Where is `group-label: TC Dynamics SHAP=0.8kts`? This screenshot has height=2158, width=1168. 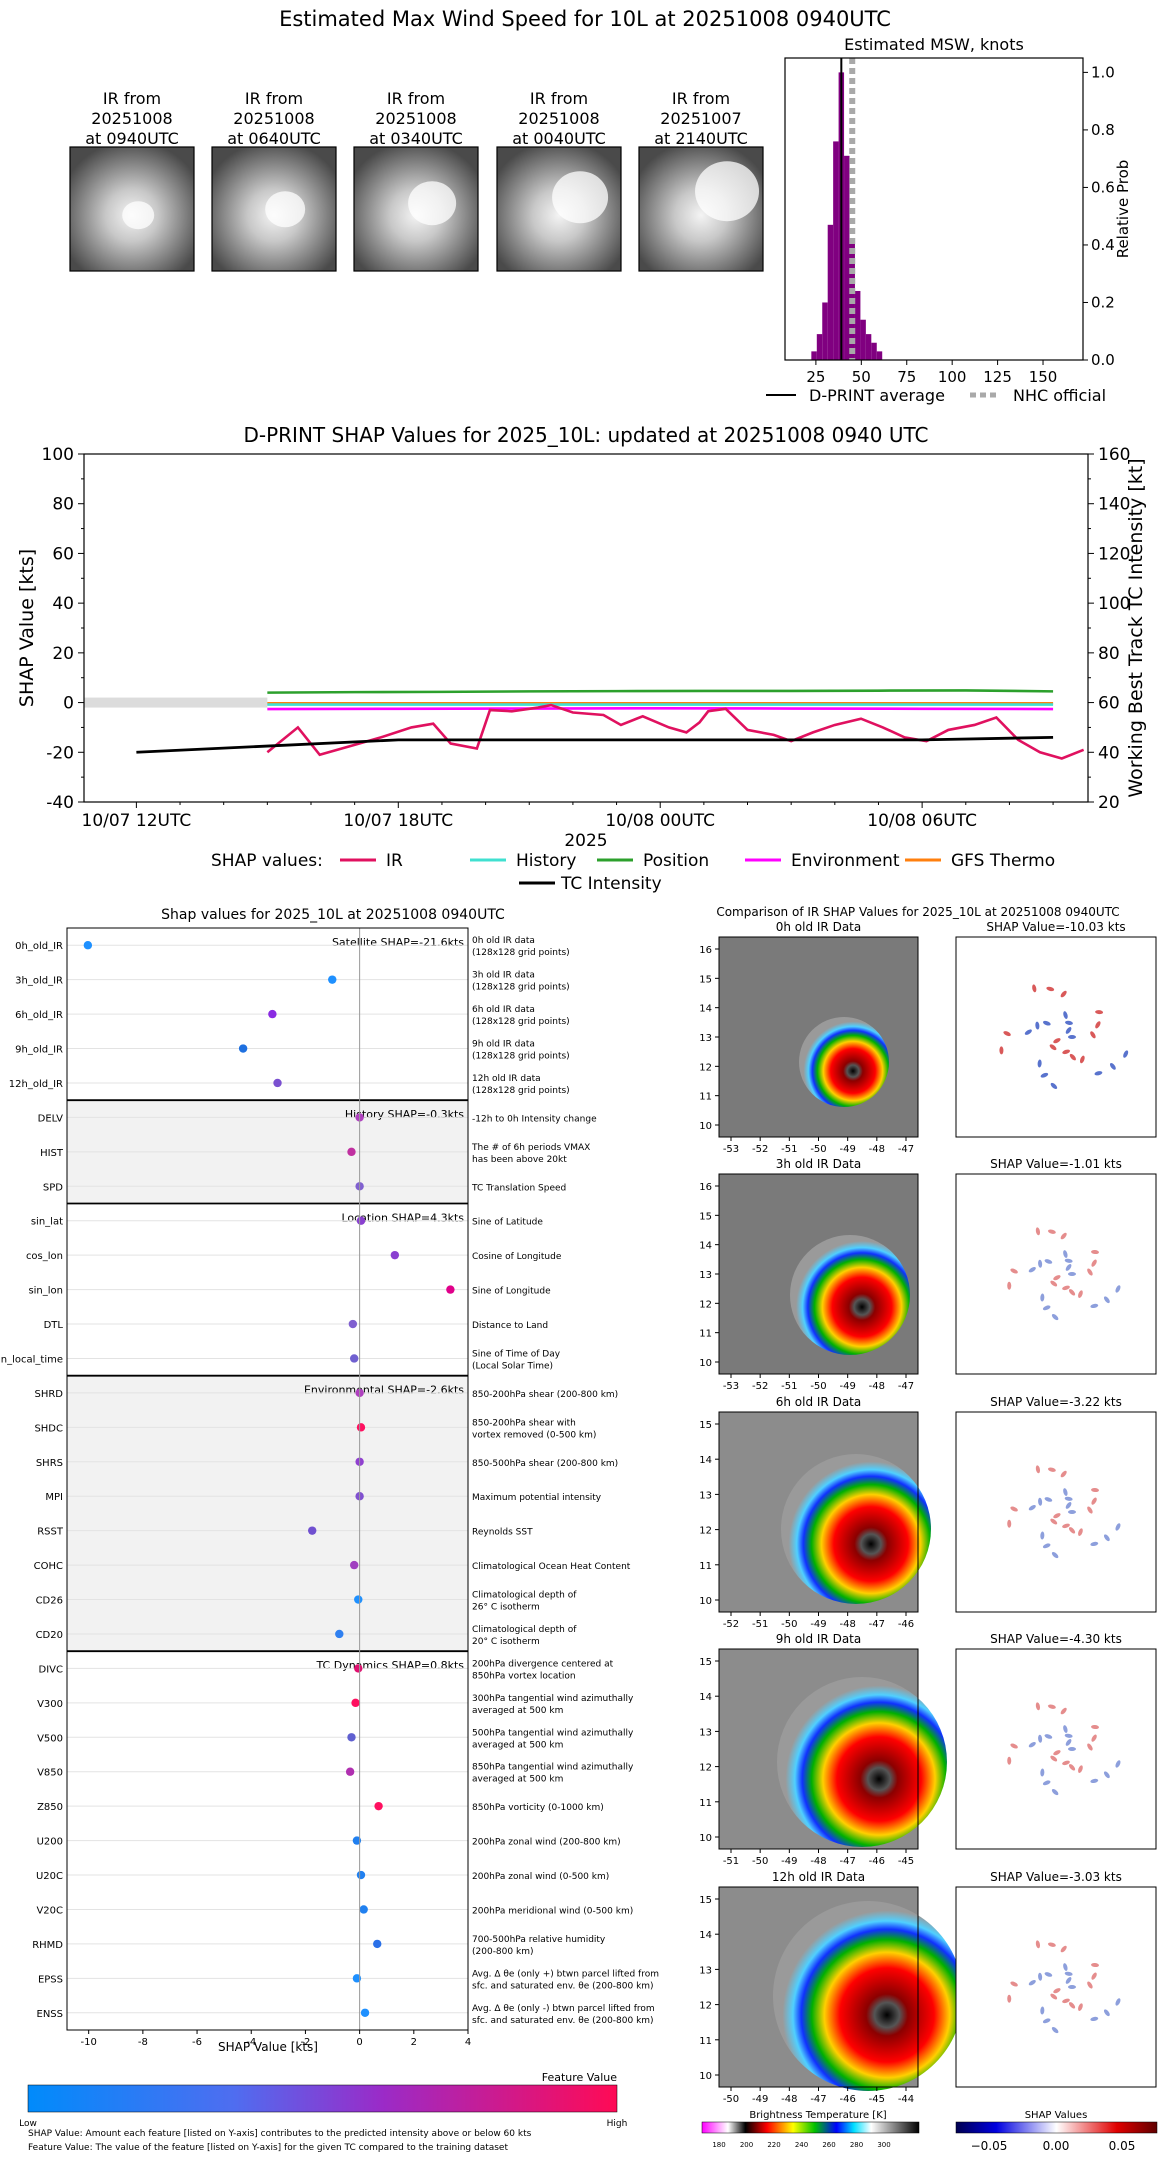 group-label: TC Dynamics SHAP=0.8kts is located at coordinates (389, 1665).